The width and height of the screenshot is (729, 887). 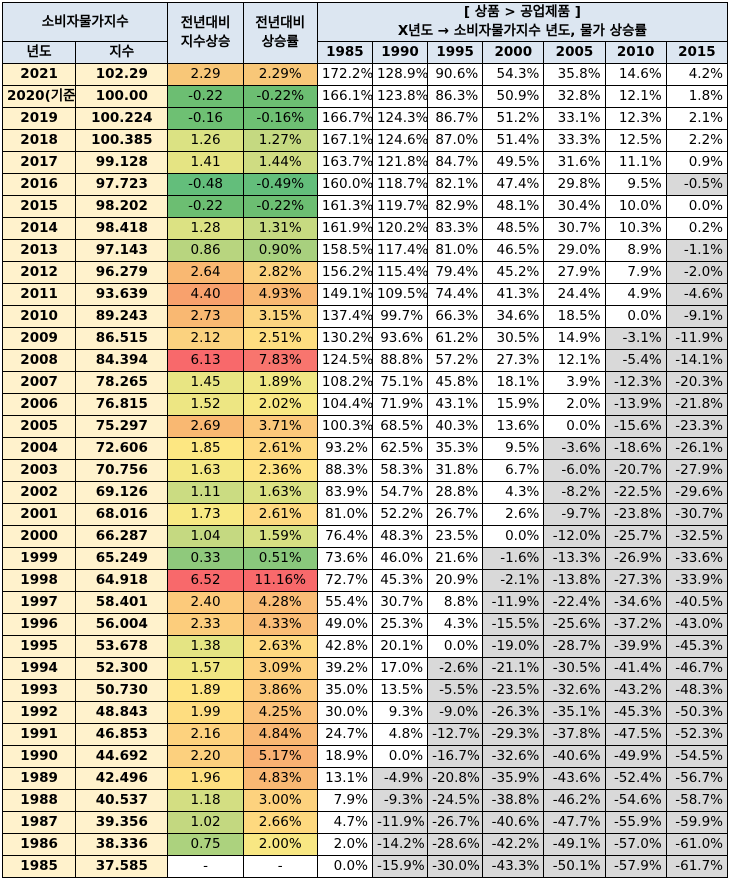 What do you see at coordinates (39, 866) in the screenshot?
I see `year-cell: 1985` at bounding box center [39, 866].